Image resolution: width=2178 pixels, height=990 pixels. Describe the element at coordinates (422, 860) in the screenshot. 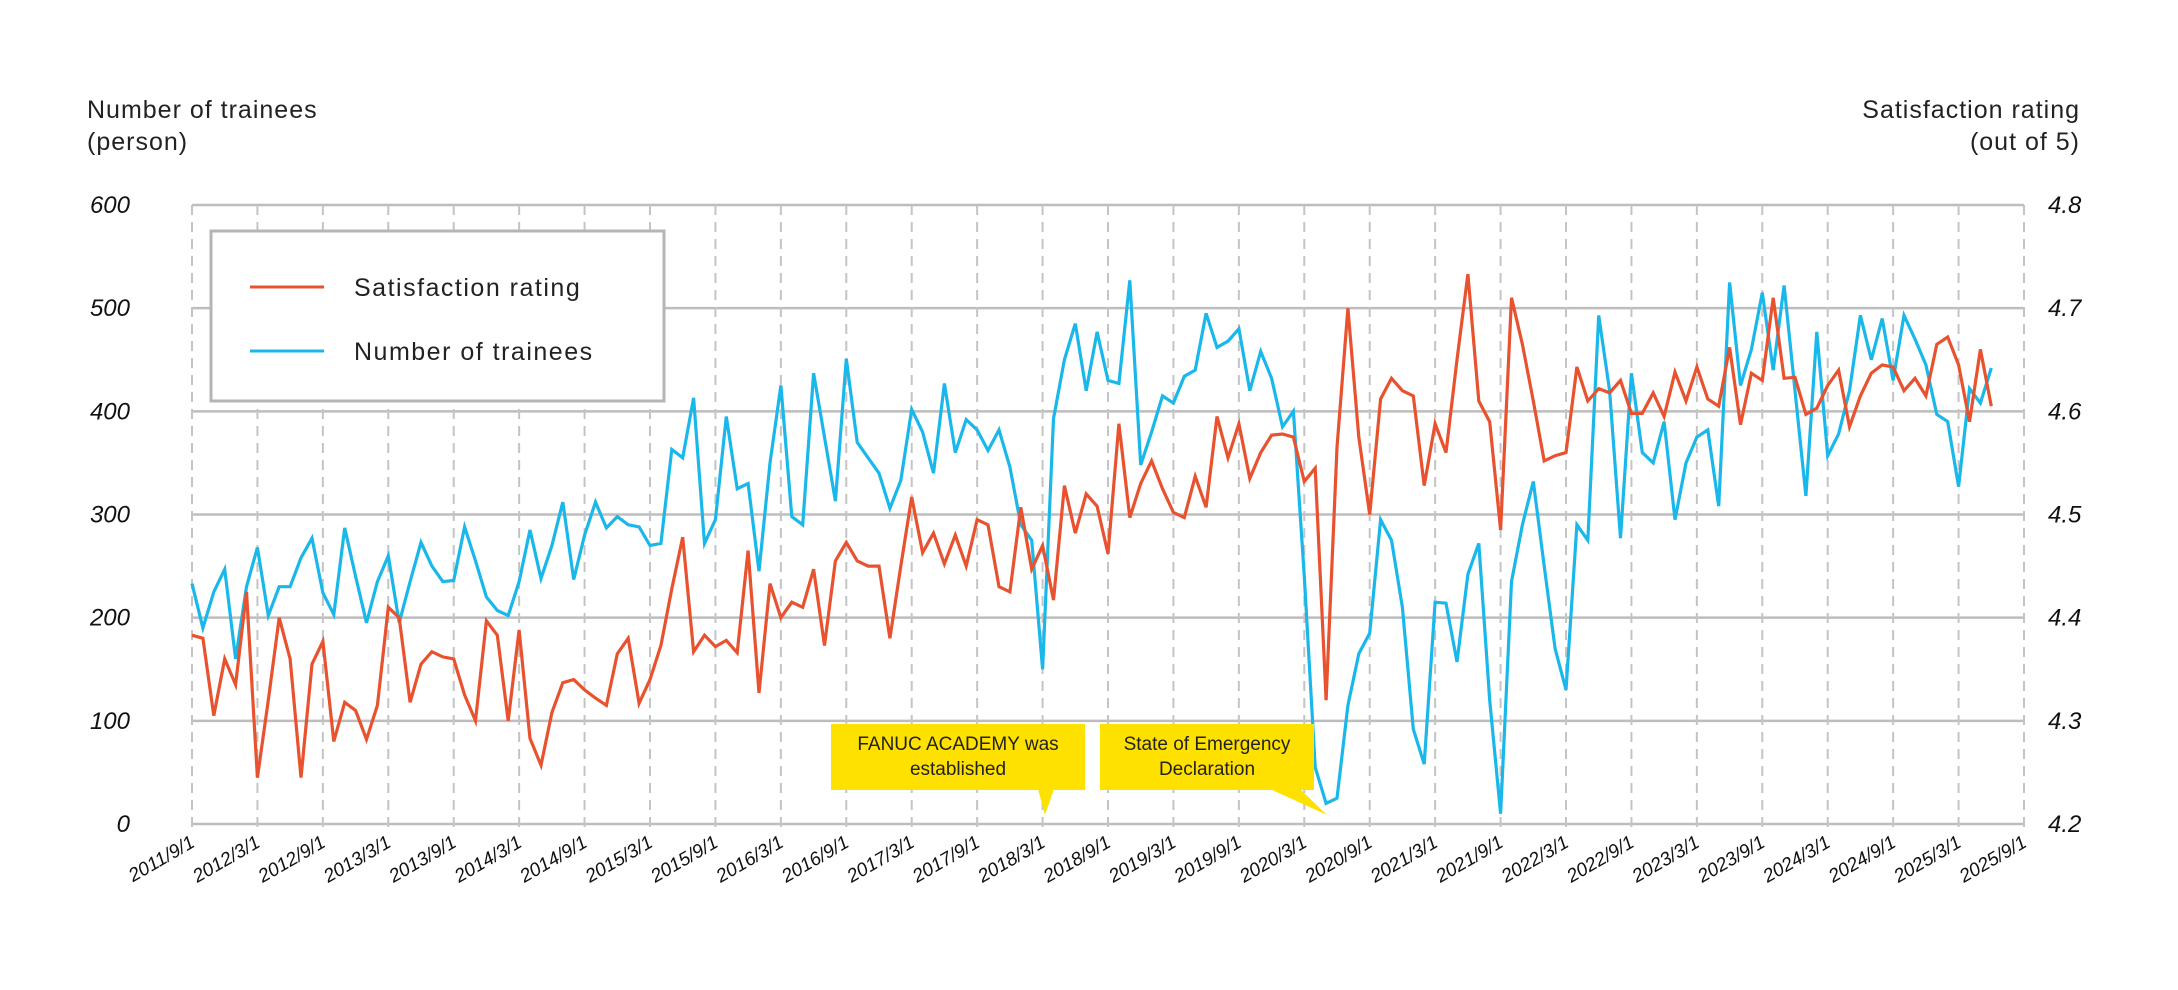

I see `x-tick-label: 2013/9/1` at that location.